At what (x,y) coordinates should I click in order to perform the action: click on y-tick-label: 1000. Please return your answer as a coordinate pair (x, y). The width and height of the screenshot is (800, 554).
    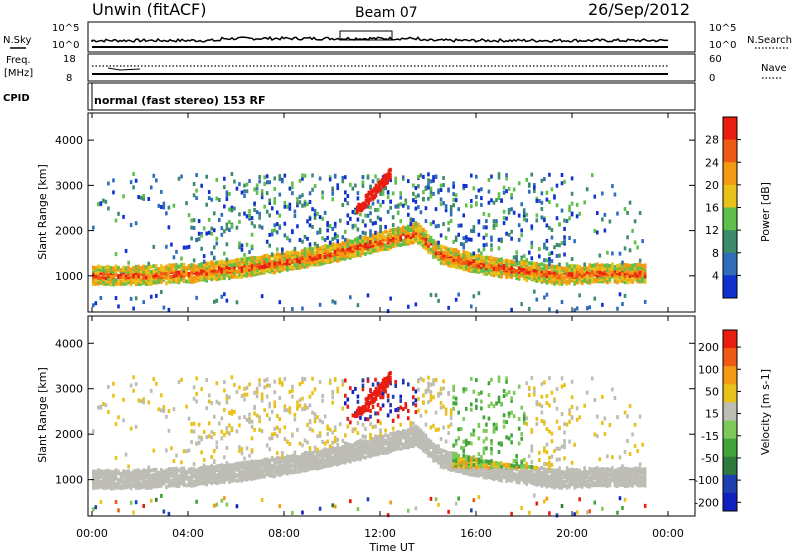
    Looking at the image, I should click on (69, 276).